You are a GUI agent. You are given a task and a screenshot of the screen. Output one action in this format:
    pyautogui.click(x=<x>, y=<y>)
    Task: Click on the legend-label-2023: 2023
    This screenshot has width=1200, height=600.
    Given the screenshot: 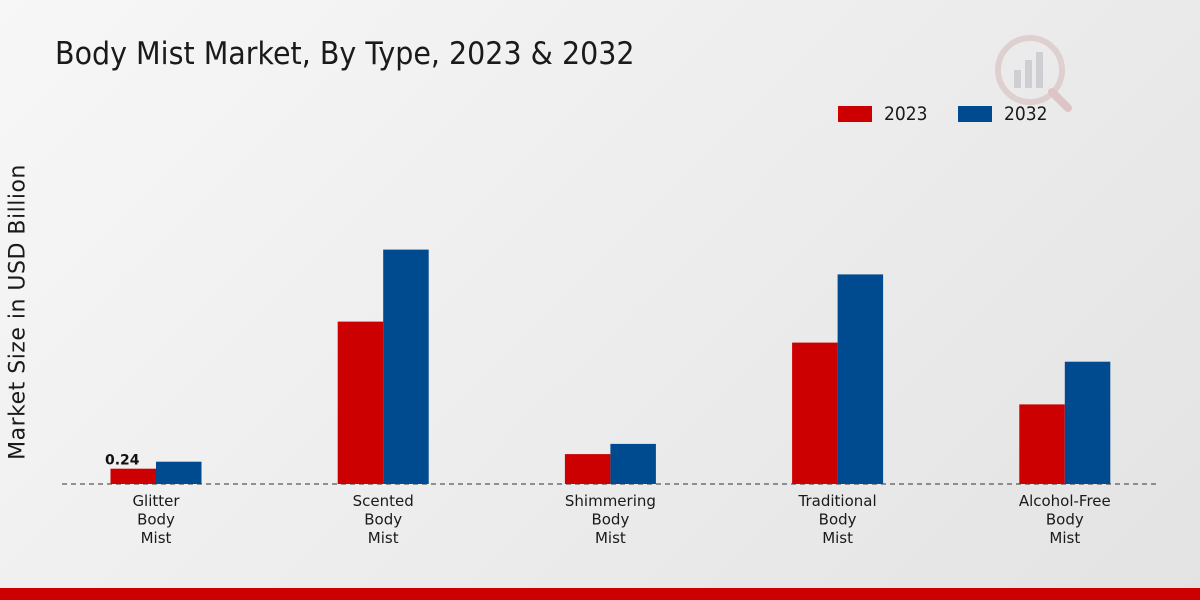 What is the action you would take?
    pyautogui.click(x=906, y=114)
    